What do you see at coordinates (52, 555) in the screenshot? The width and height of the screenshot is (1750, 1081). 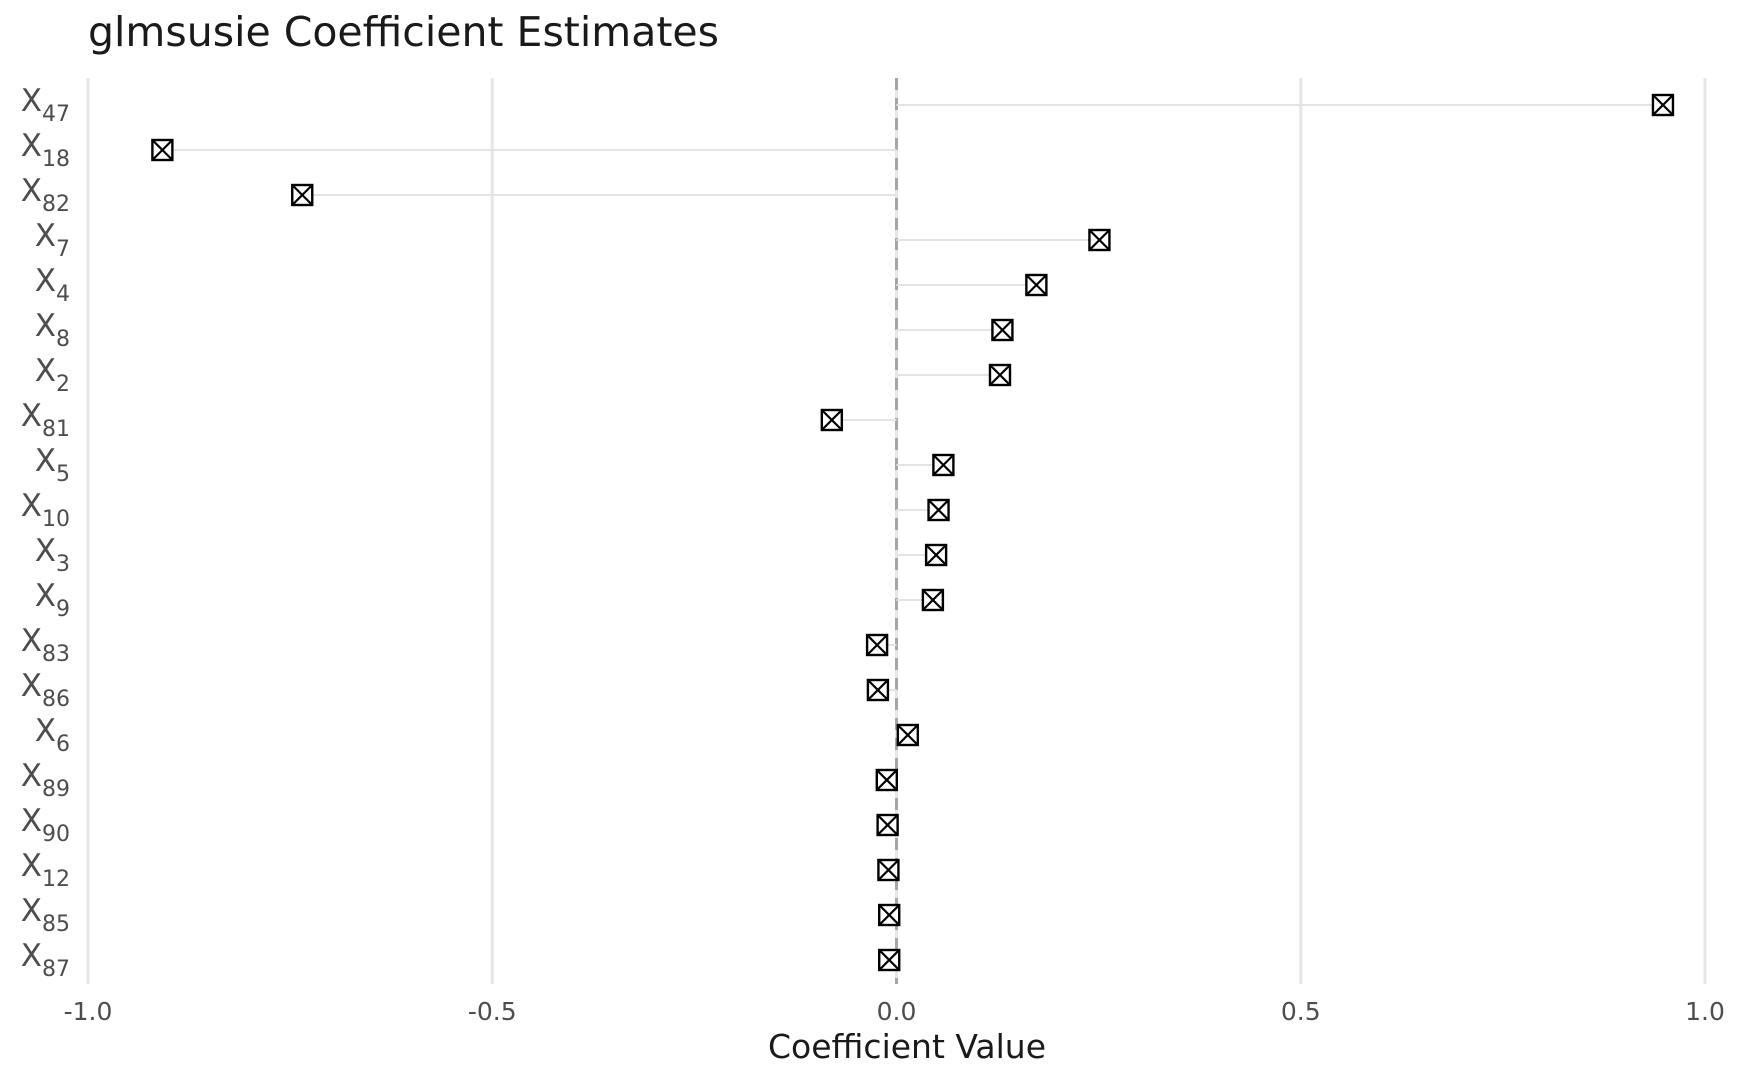 I see `y-tick-label: X3` at bounding box center [52, 555].